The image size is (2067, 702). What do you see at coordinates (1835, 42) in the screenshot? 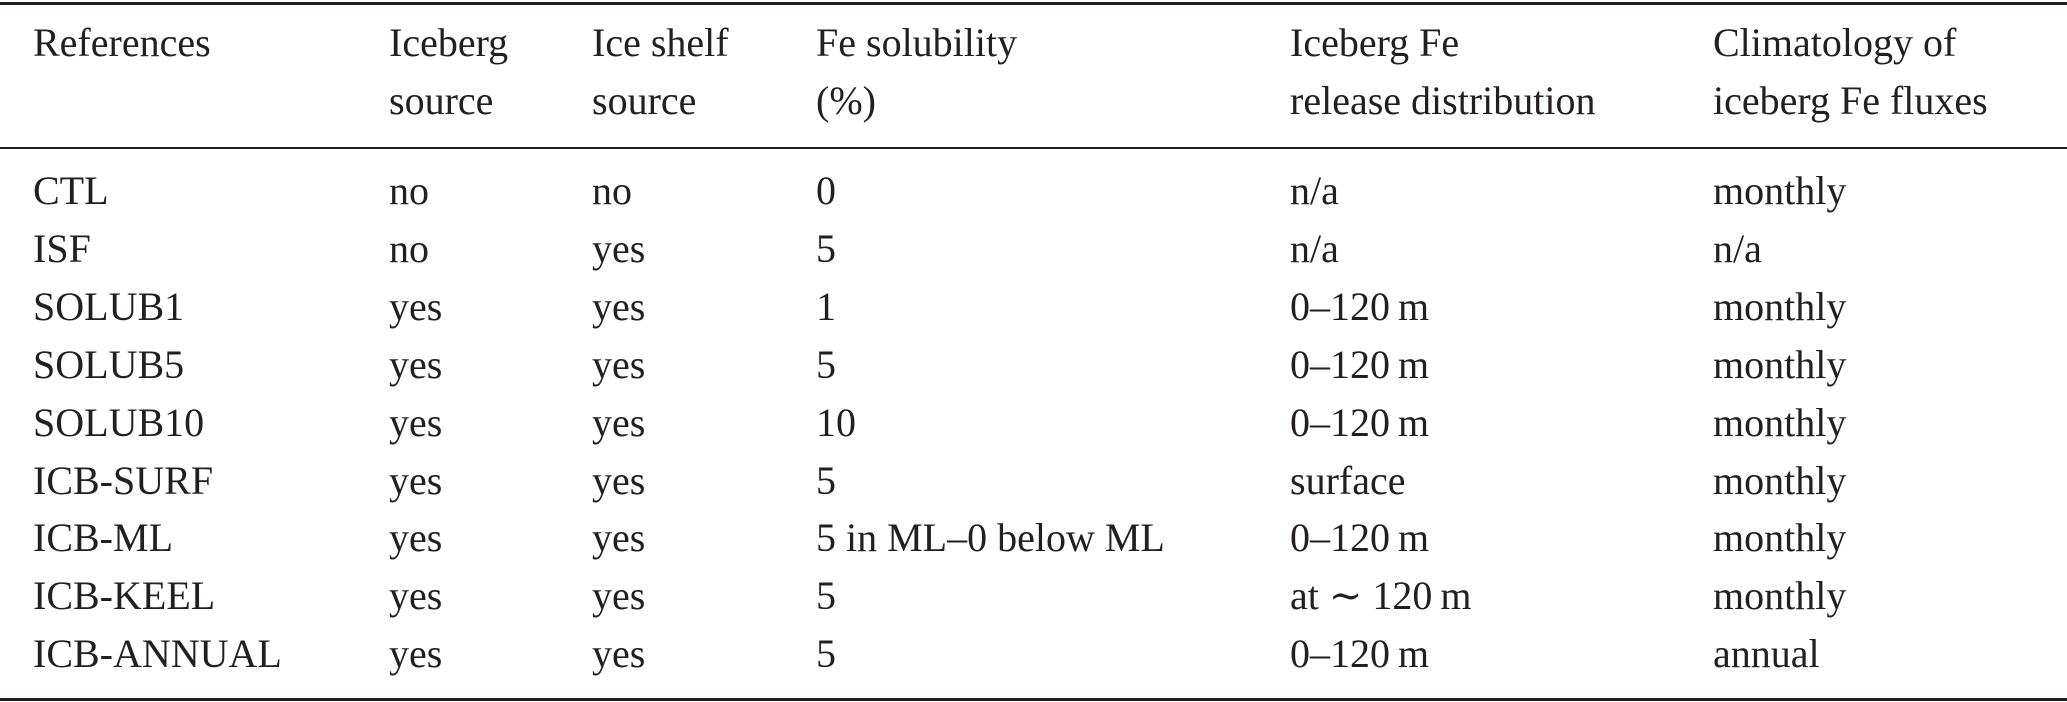
I see `header-cell: Climatology of` at bounding box center [1835, 42].